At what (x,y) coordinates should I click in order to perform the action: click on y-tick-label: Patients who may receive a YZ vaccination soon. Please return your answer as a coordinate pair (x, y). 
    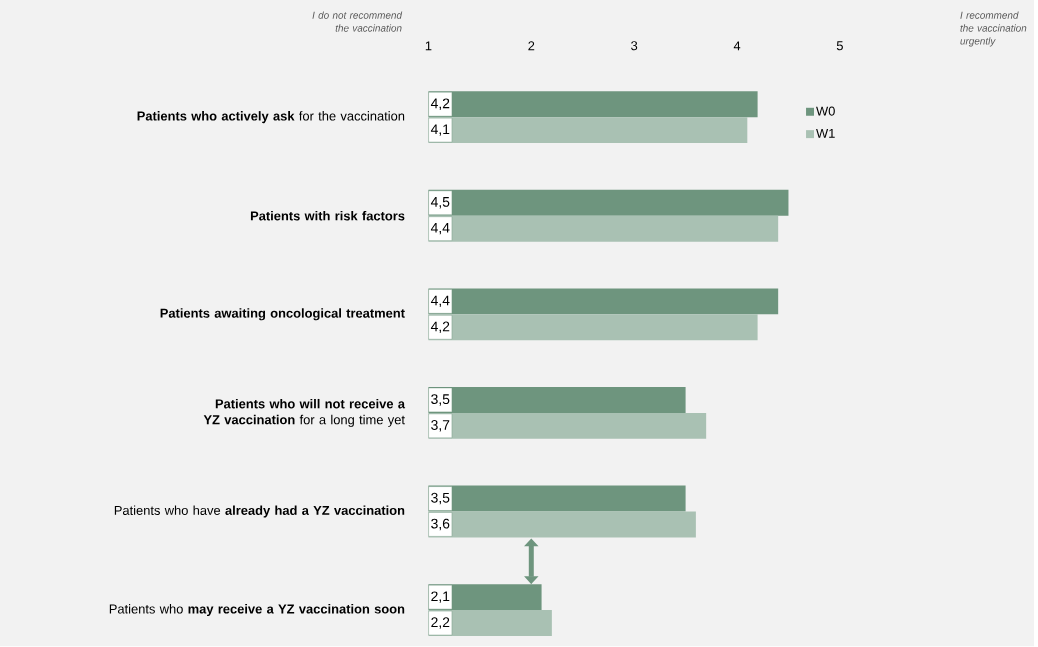
    Looking at the image, I should click on (257, 610).